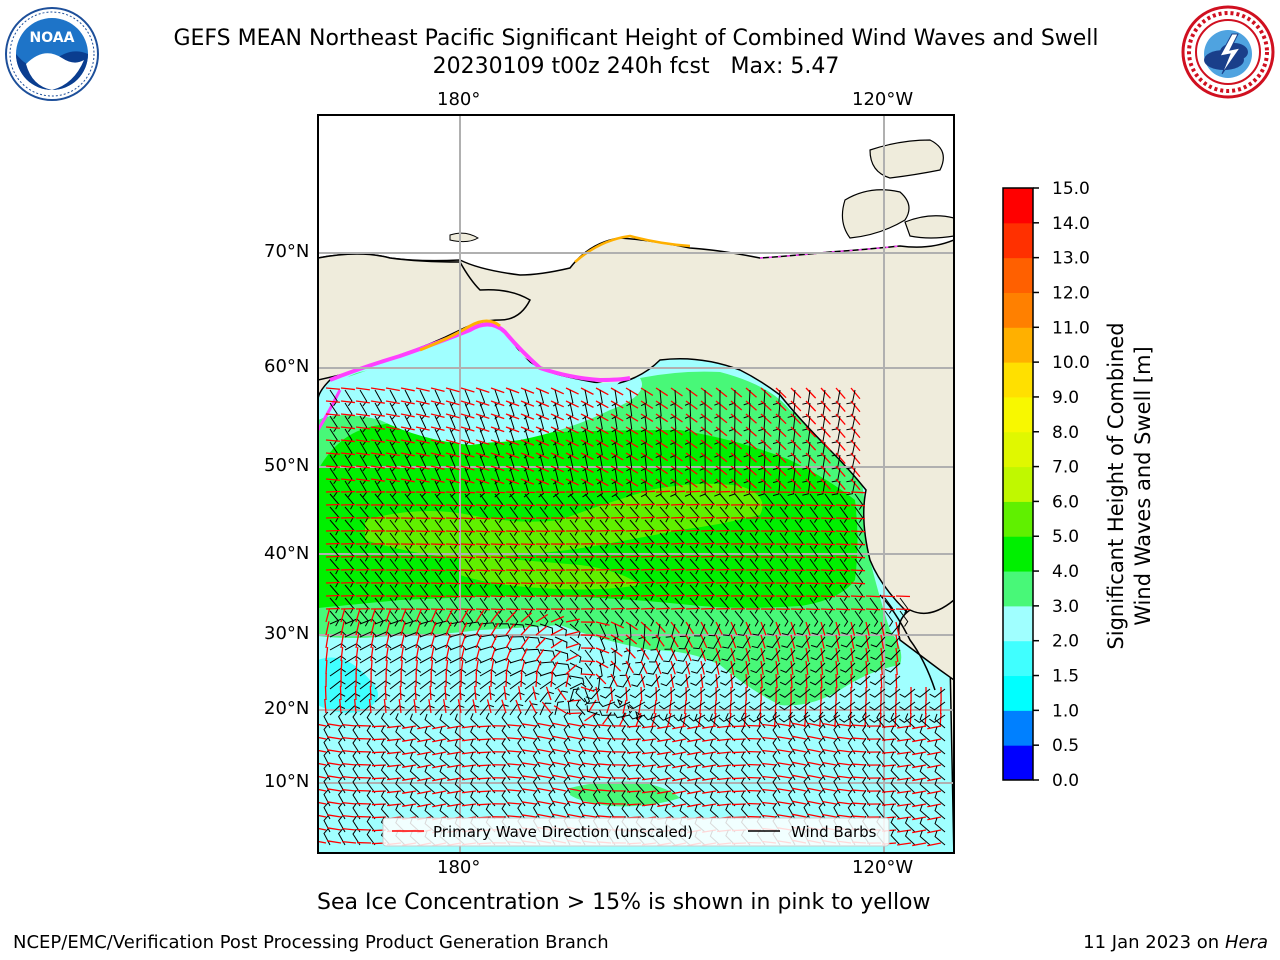  What do you see at coordinates (1065, 746) in the screenshot?
I see `colorbar-tick-label: 0.5` at bounding box center [1065, 746].